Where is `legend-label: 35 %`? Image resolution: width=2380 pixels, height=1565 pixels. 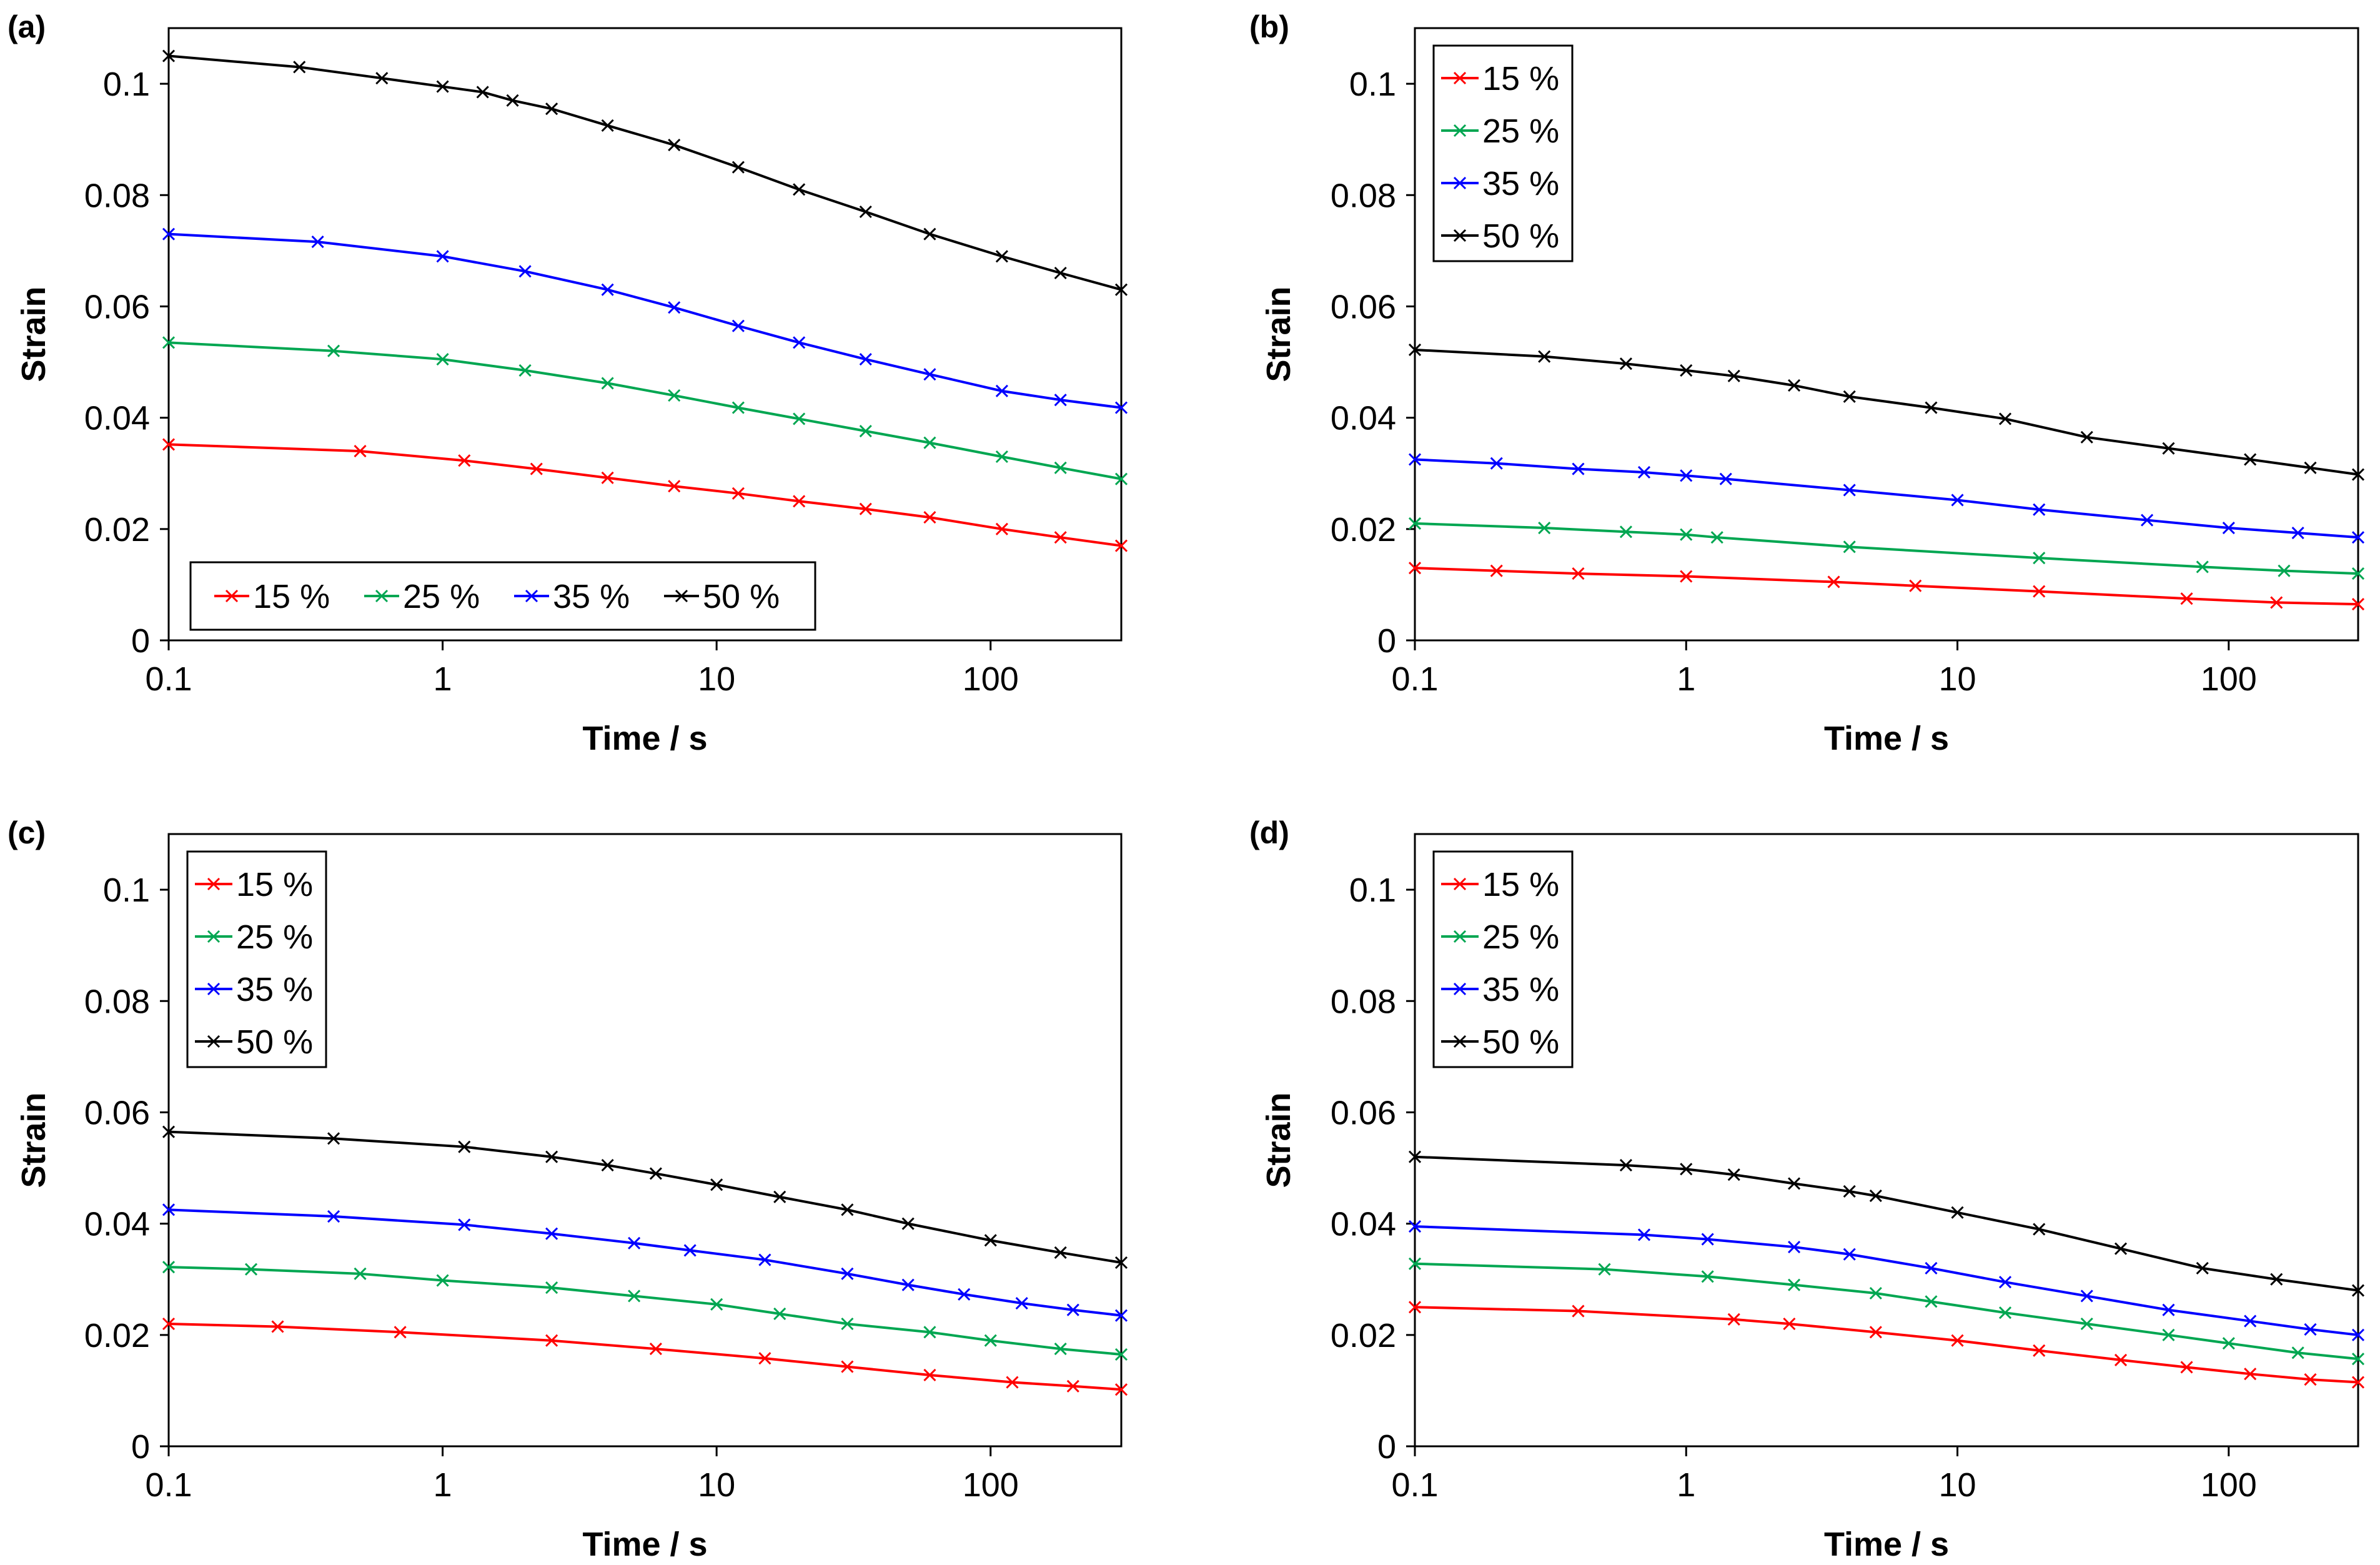 legend-label: 35 % is located at coordinates (1520, 183).